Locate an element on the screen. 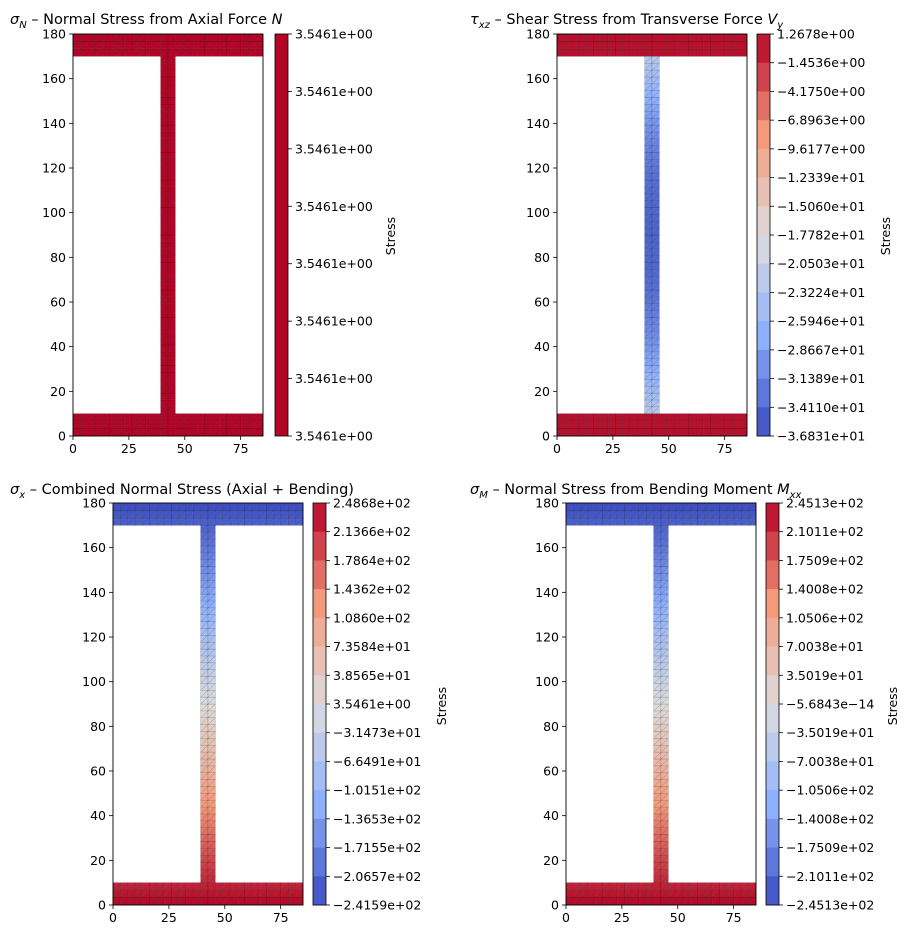  colorbar-tick-label: 1.2678e+00 is located at coordinates (816, 34).